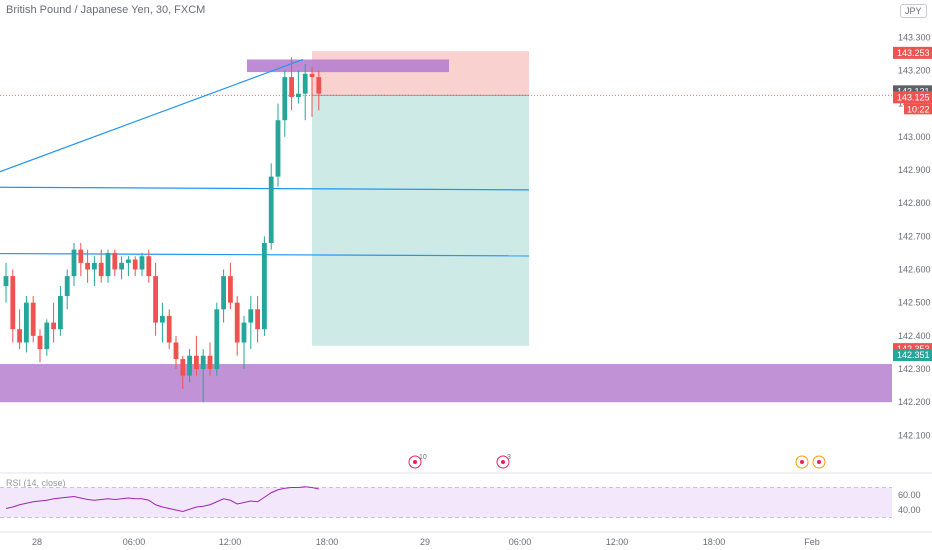 The width and height of the screenshot is (932, 550). I want to click on upper-price-label-bg, so click(912, 52).